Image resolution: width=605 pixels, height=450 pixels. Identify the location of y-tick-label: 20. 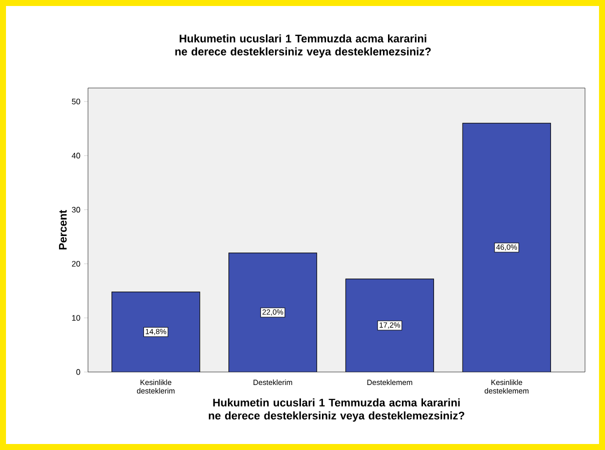
(76, 263).